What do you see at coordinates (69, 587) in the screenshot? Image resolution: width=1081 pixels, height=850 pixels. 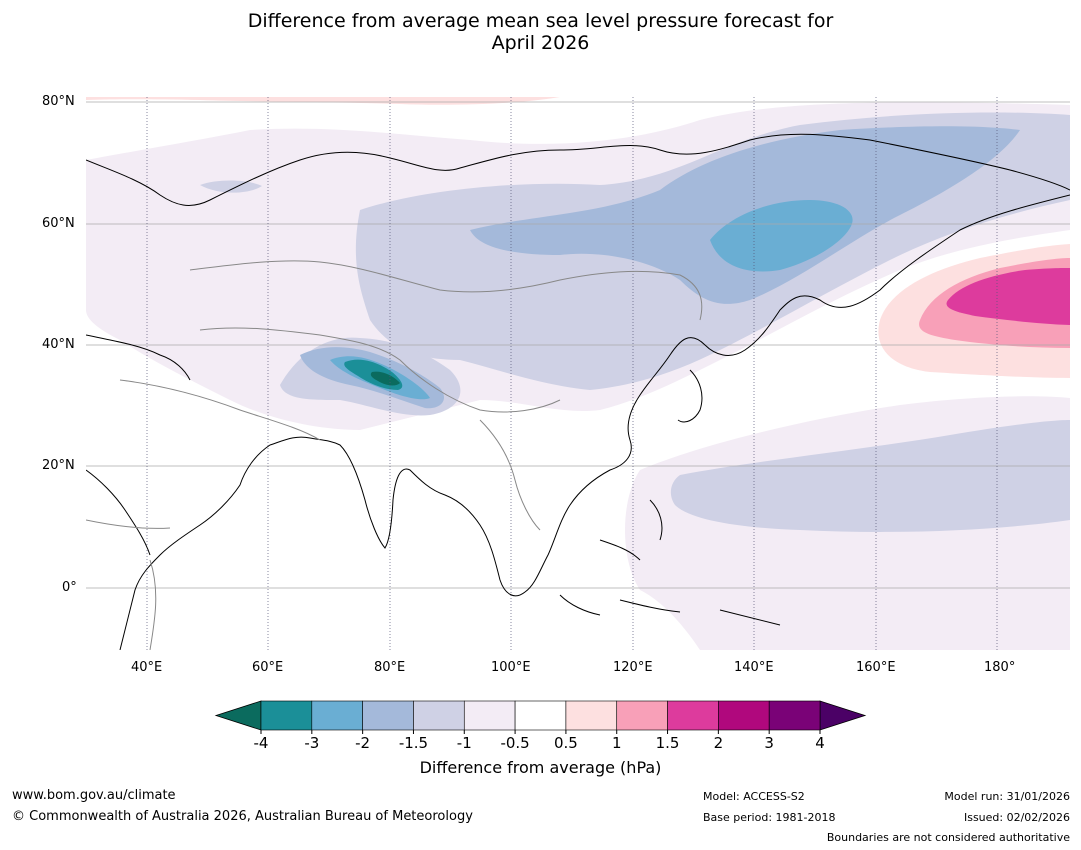 I see `lat-label-0: 0°` at bounding box center [69, 587].